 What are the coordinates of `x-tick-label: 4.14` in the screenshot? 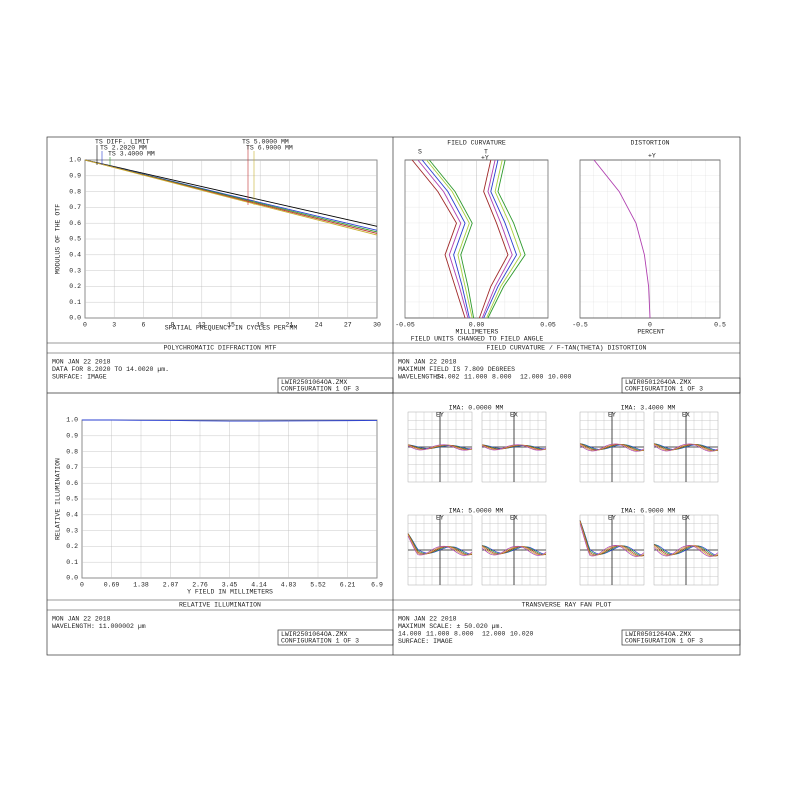 It's located at (259, 585).